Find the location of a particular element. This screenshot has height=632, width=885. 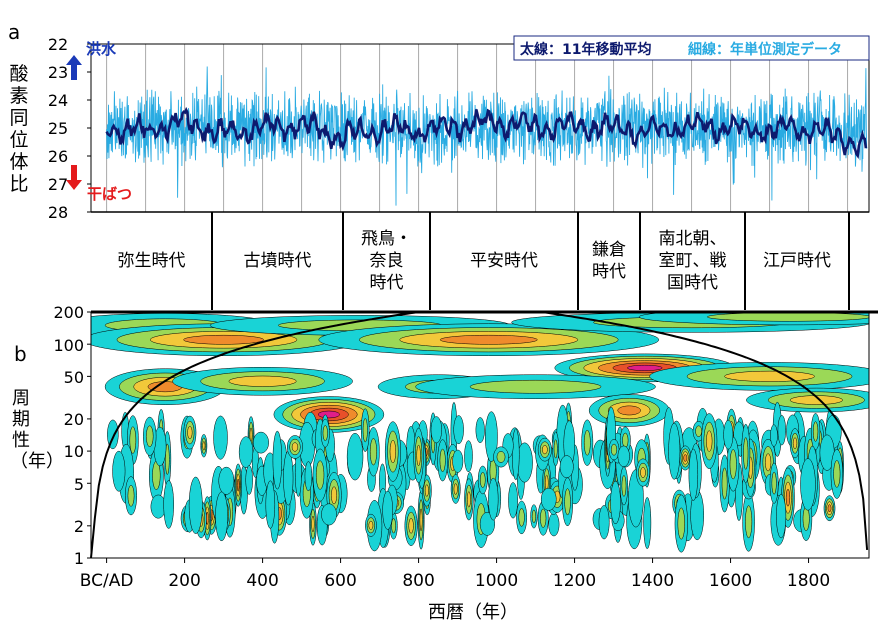

panel-b-xtick: 1400 is located at coordinates (652, 580).